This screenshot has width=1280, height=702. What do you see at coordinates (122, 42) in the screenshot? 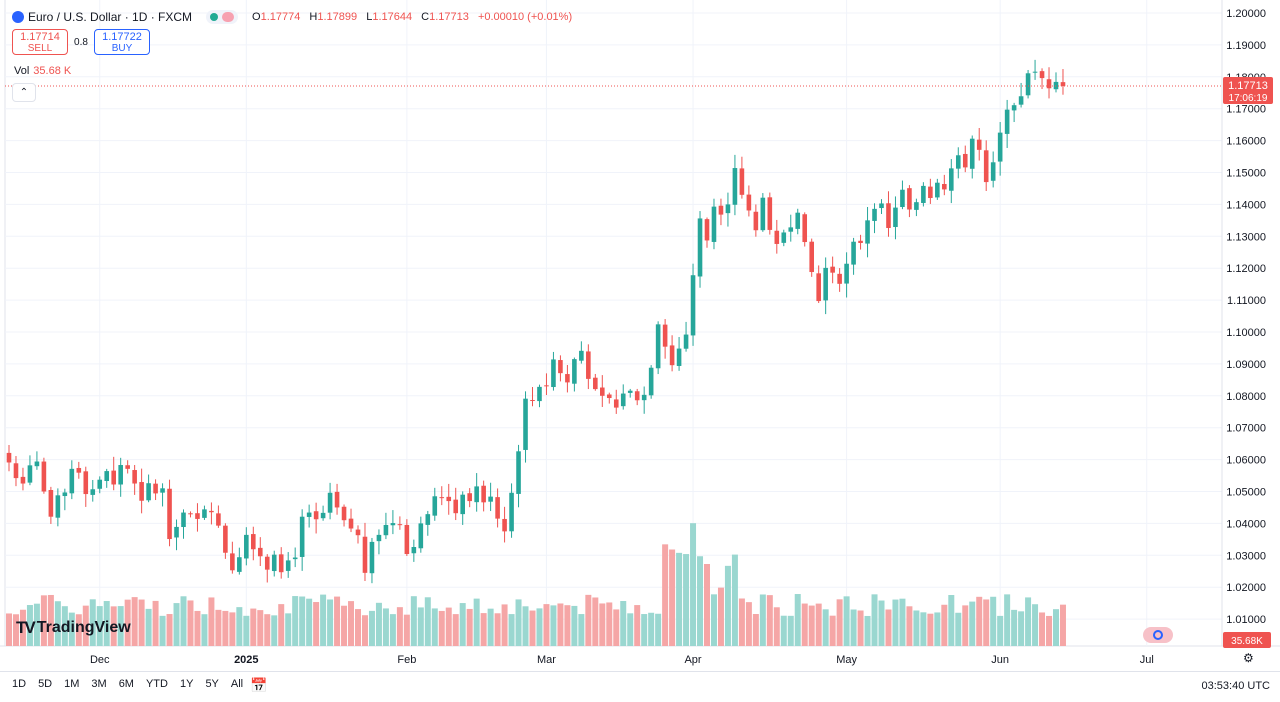
I see `buy-button: 1.17722 BUY` at bounding box center [122, 42].